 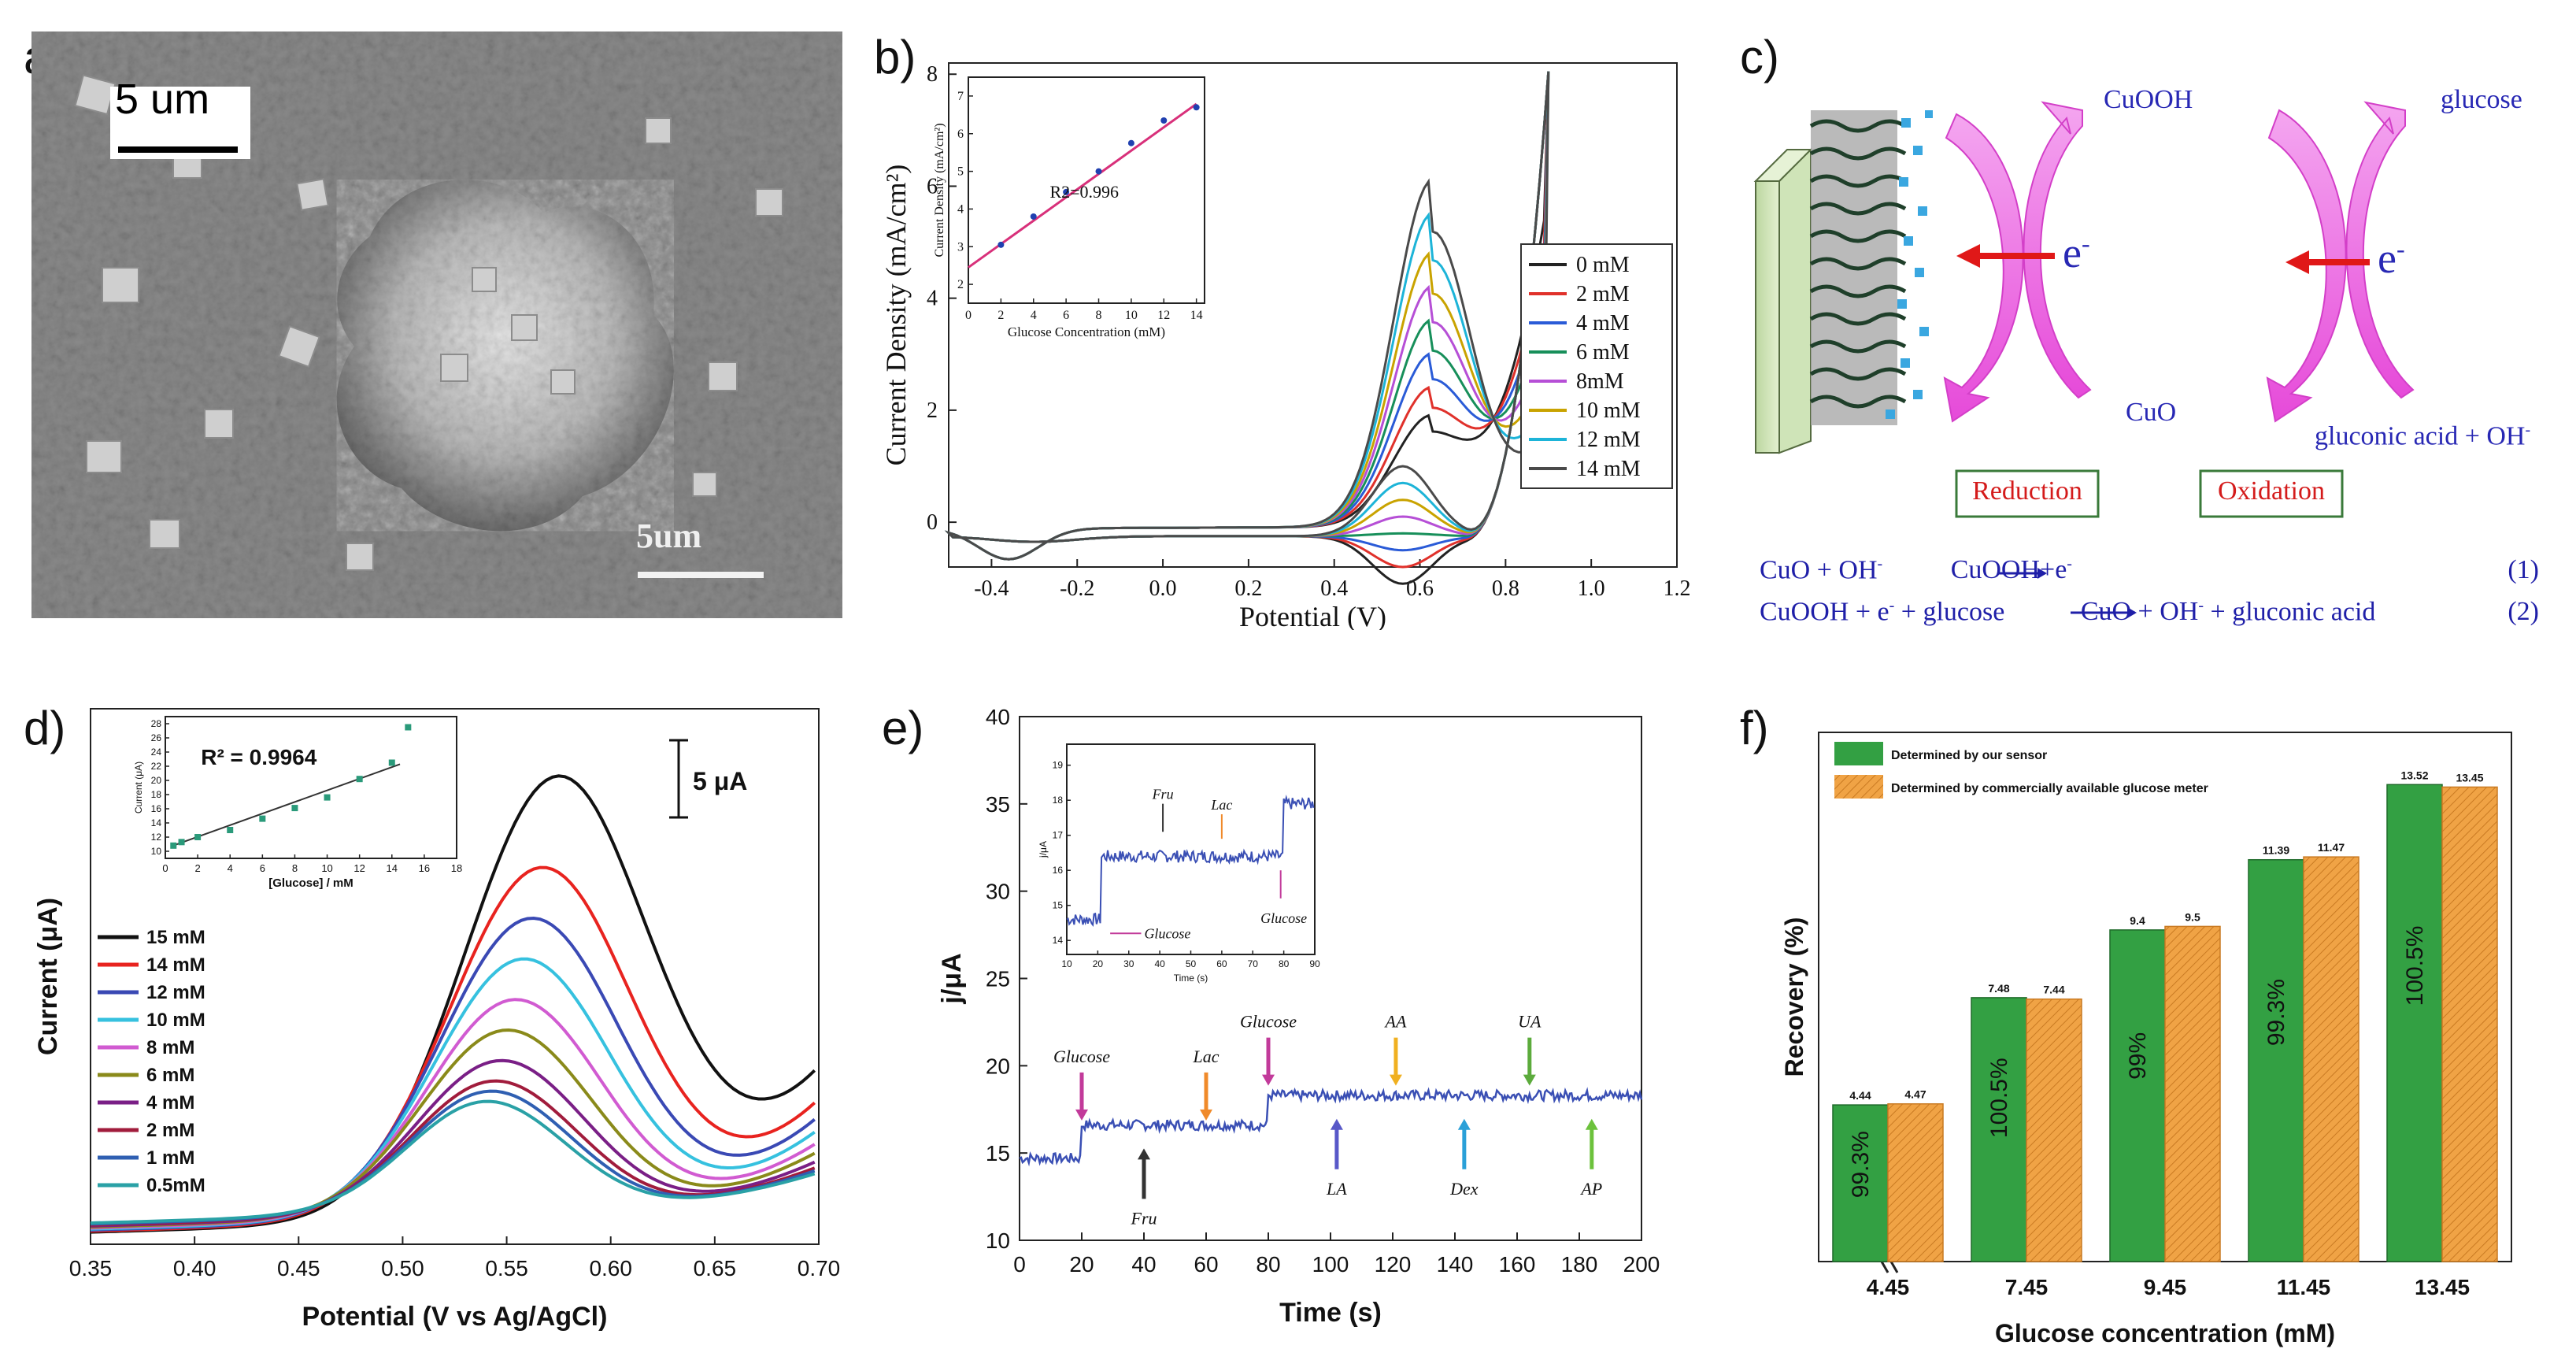 What do you see at coordinates (2400, 249) in the screenshot?
I see `electron-sup-2: -` at bounding box center [2400, 249].